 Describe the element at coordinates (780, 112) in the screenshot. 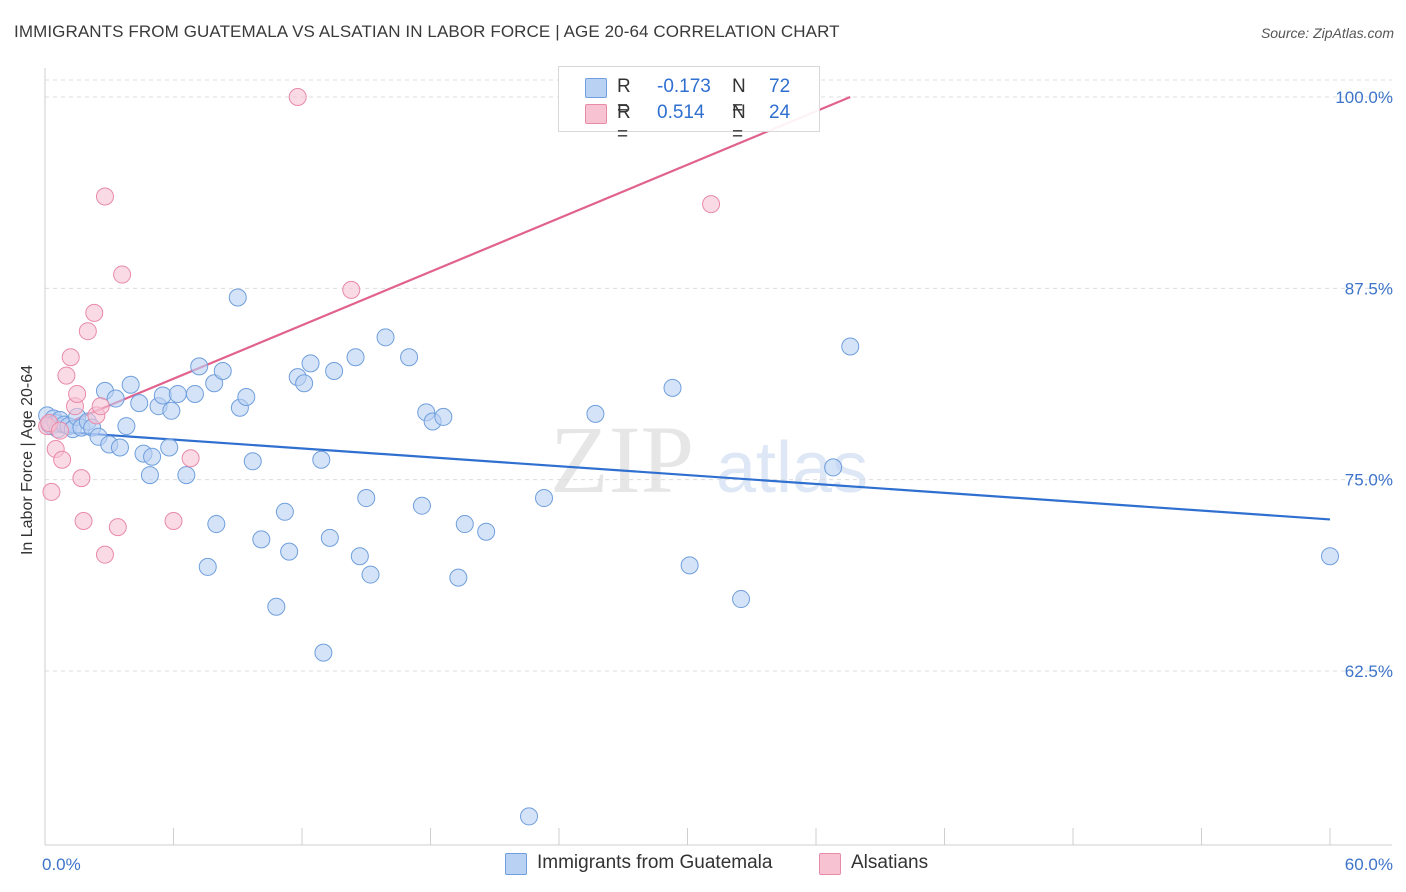

I see `legend-n-value: 24` at that location.